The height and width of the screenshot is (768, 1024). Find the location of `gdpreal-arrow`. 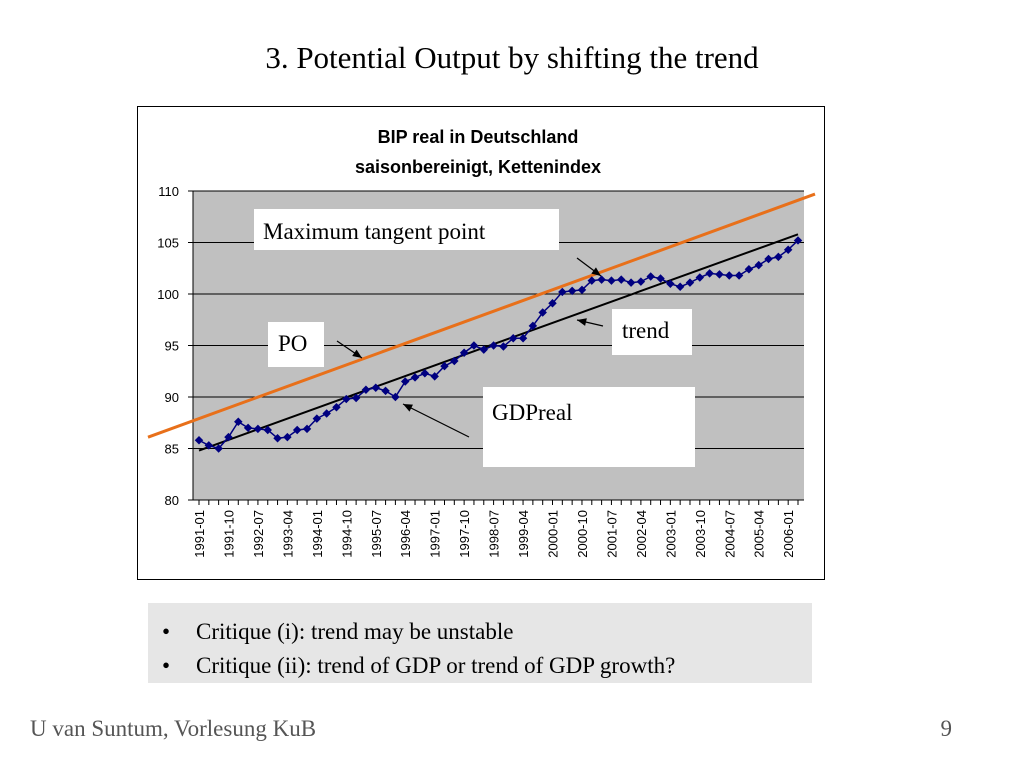

gdpreal-arrow is located at coordinates (436, 420).